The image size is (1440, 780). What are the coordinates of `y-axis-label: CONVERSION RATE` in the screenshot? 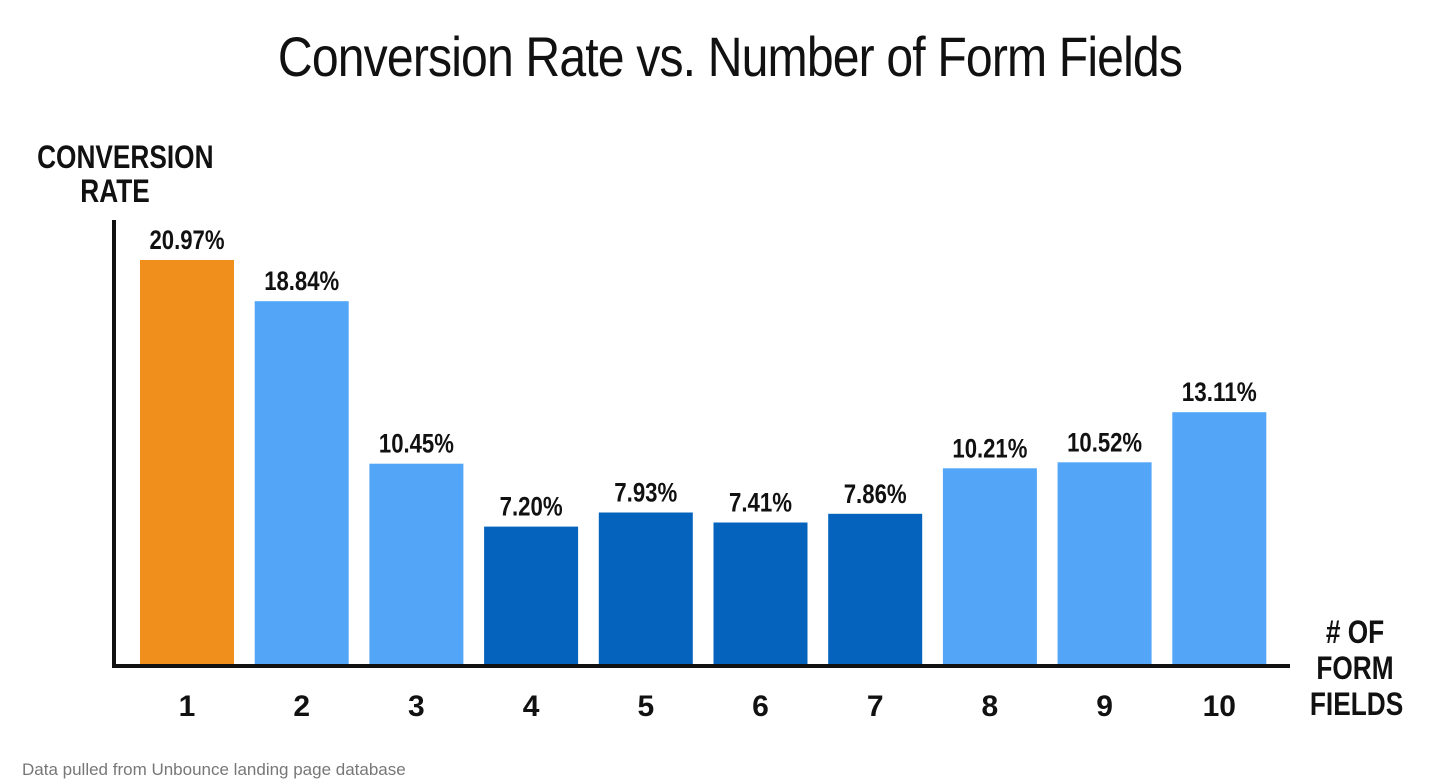 It's located at (125, 174).